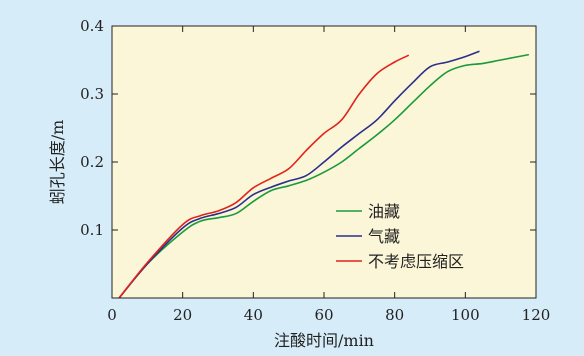  I want to click on x-tick-label: 80, so click(394, 315).